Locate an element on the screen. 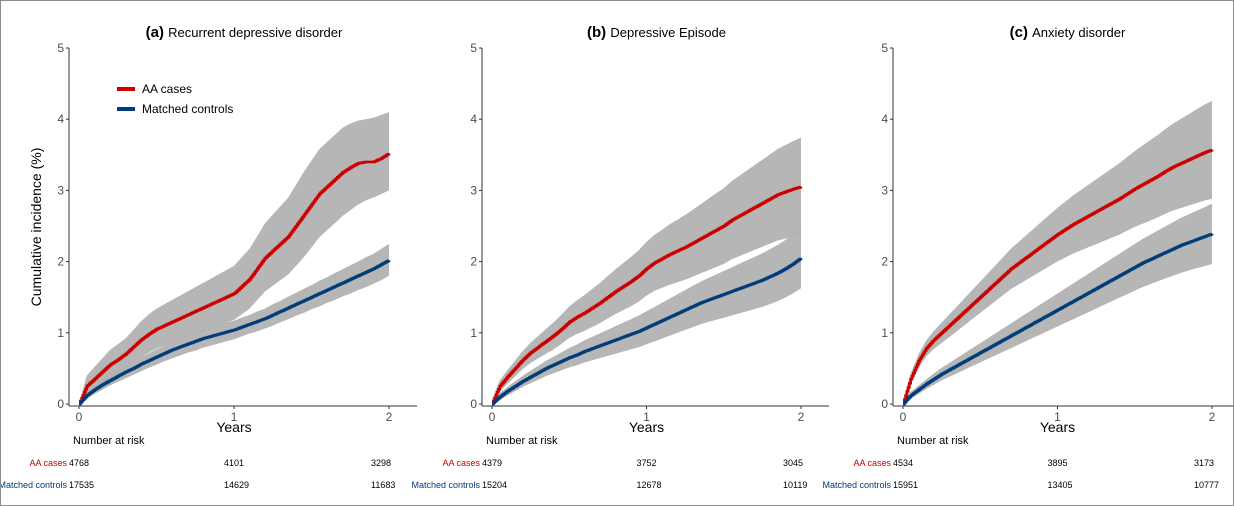 The image size is (1234, 506). panel-title: (c) Anxiety disorder is located at coordinates (1068, 32).